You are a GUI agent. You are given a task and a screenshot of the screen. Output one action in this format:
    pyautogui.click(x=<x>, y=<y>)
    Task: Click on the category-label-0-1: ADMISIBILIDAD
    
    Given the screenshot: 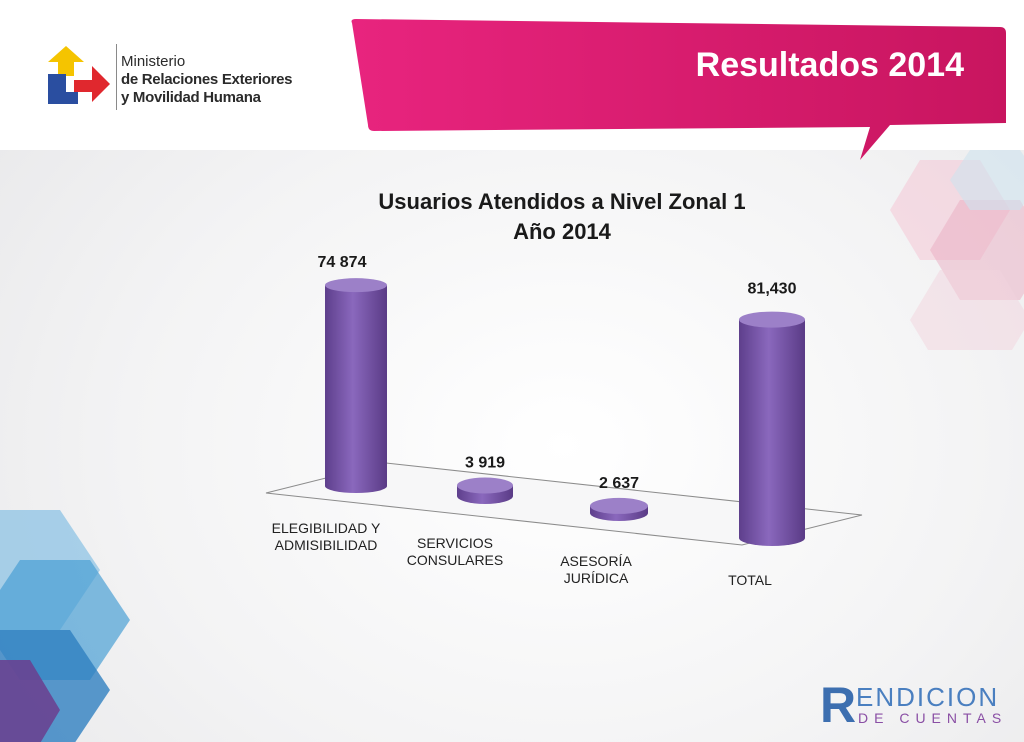 What is the action you would take?
    pyautogui.click(x=326, y=545)
    